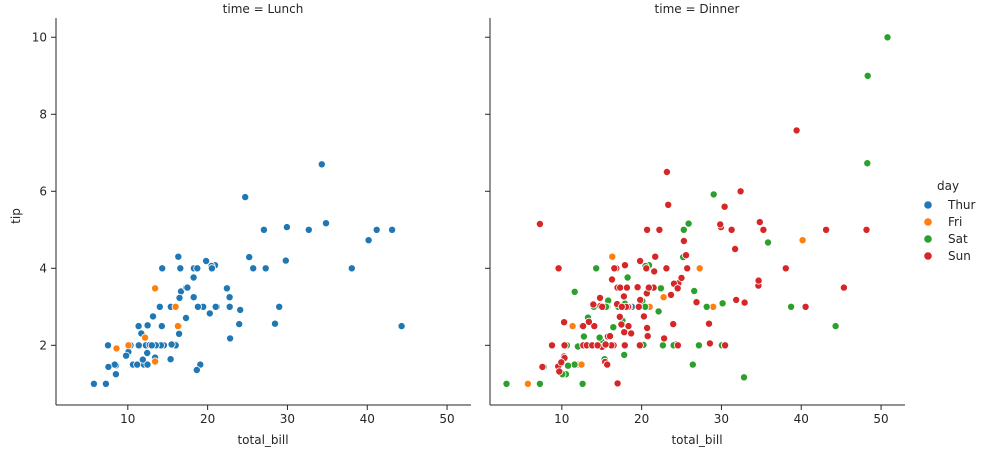 The height and width of the screenshot is (452, 987). I want to click on legend-marker-sun, so click(928, 256).